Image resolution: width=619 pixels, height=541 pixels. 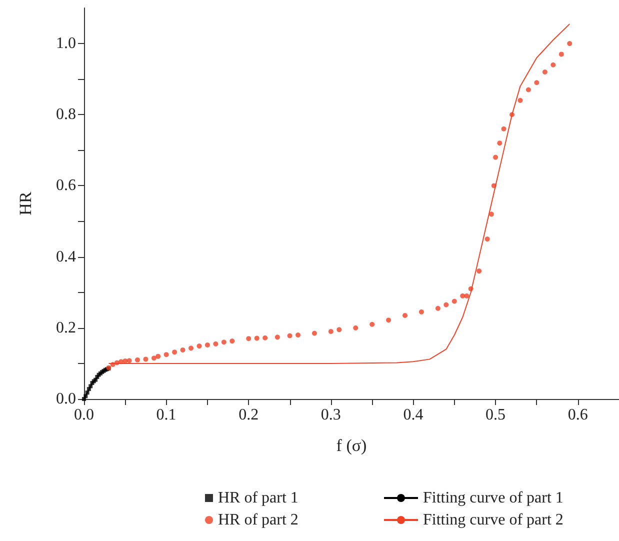 I want to click on x-tick-label: 0.3, so click(x=330, y=415).